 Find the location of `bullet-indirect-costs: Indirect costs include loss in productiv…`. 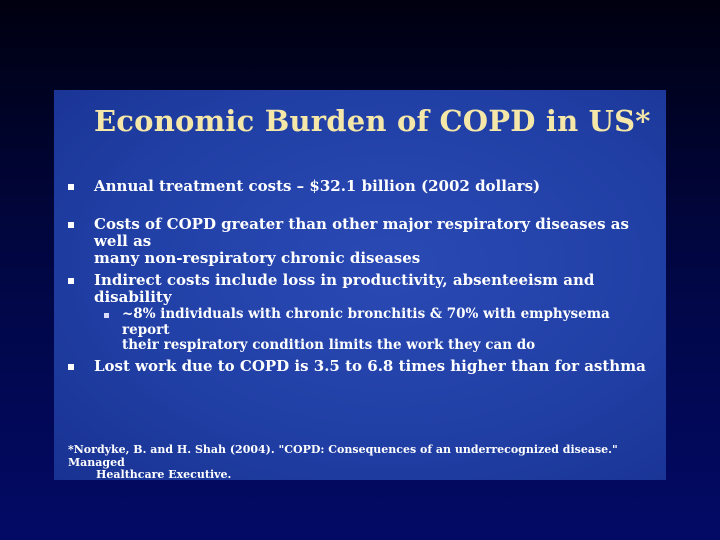

bullet-indirect-costs: Indirect costs include loss in productiv… is located at coordinates (361, 288).